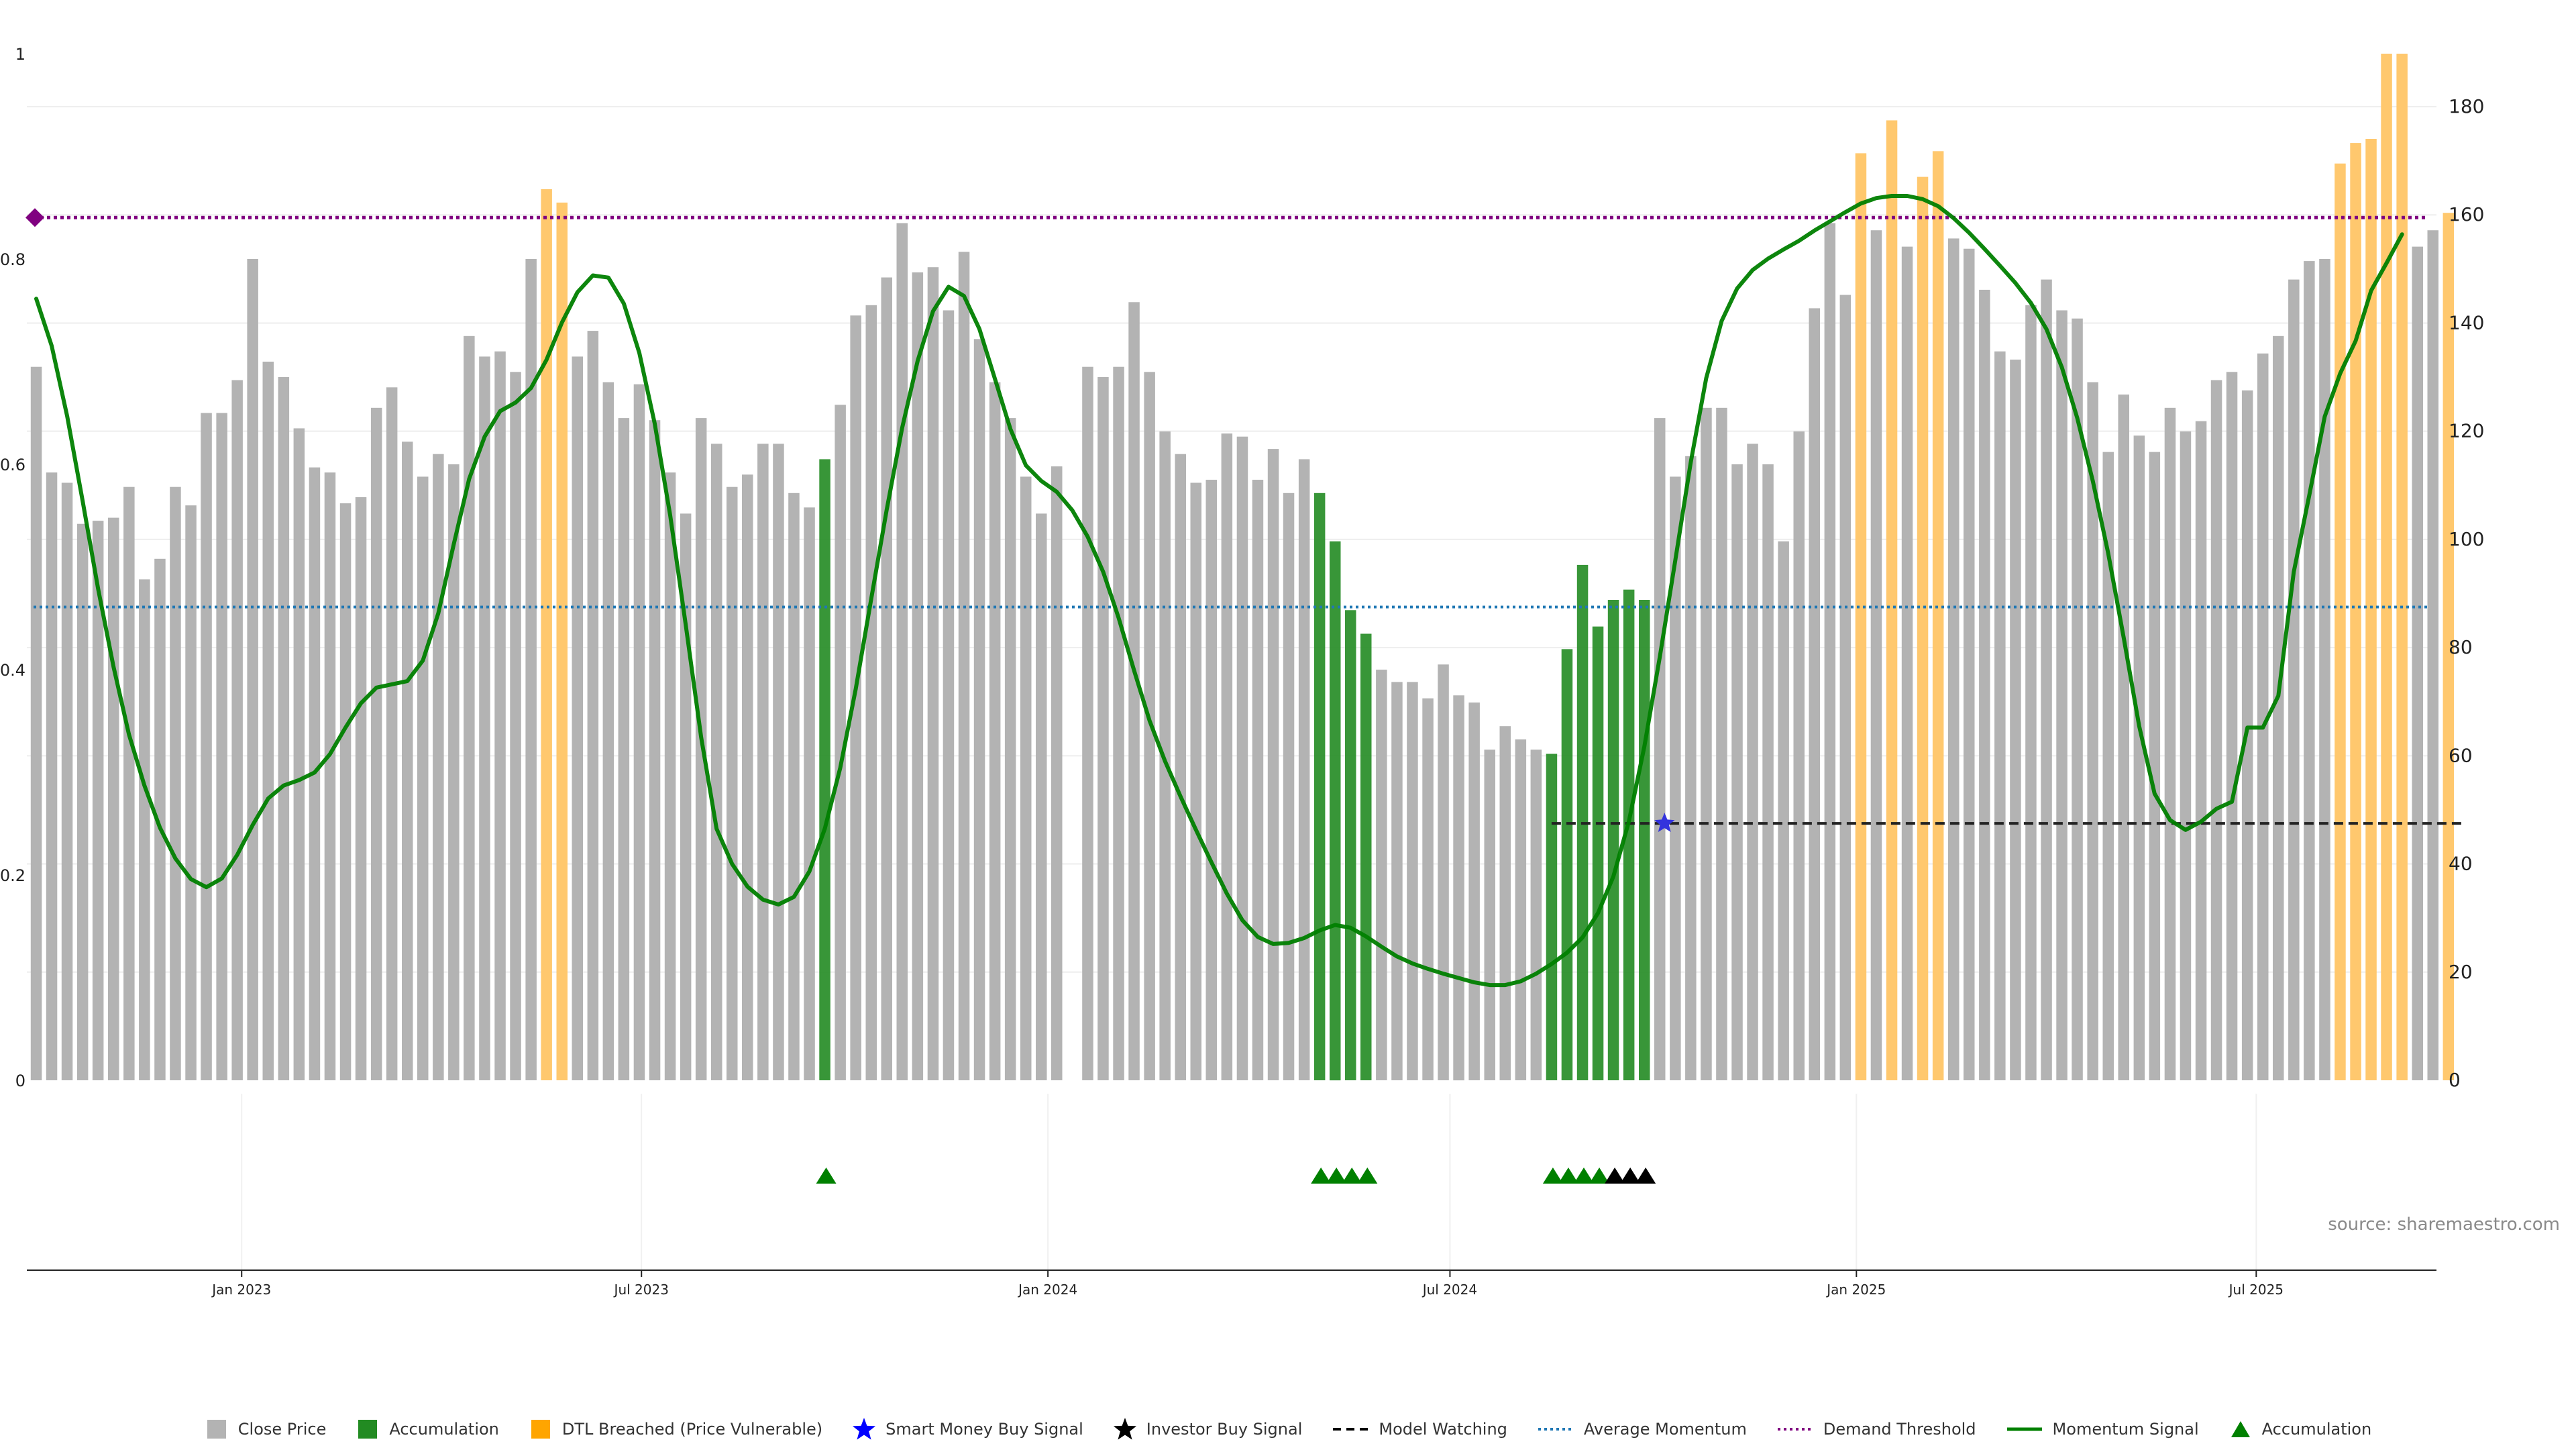 The image size is (2576, 1452). I want to click on investor-buy-marker, so click(1645, 1176).